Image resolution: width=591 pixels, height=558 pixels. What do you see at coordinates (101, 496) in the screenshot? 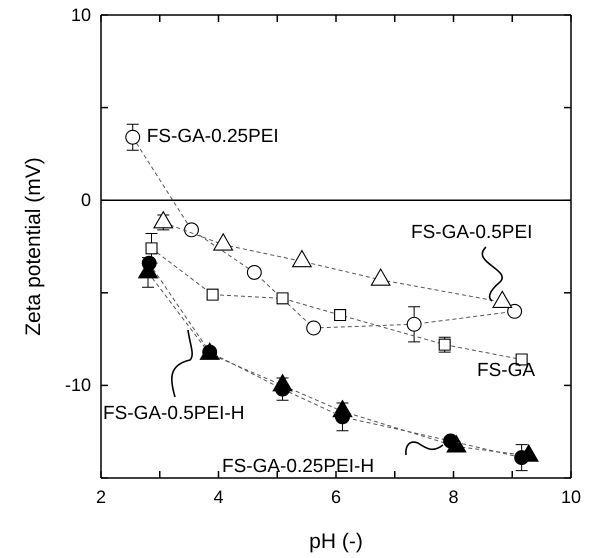
I see `x-tick-label: 2` at bounding box center [101, 496].